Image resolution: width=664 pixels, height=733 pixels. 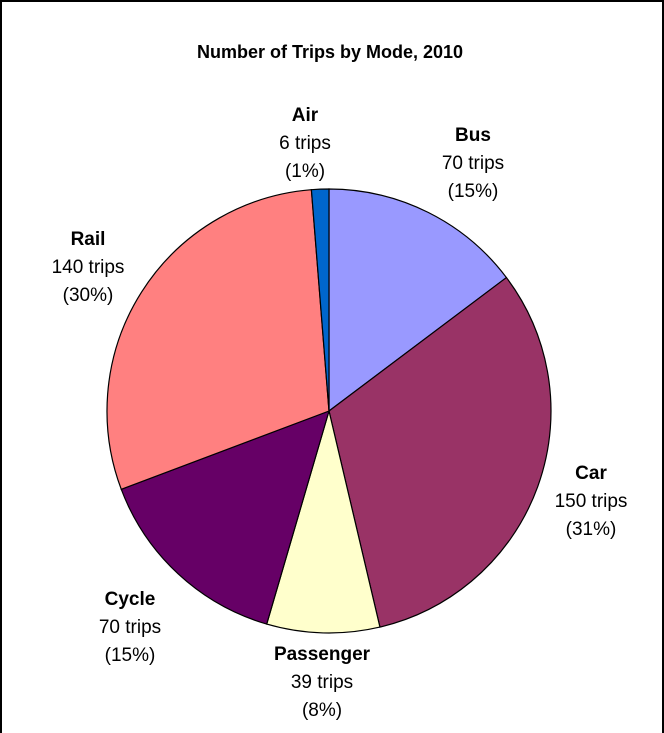 I want to click on slice-category-label: Passenger, so click(x=322, y=654).